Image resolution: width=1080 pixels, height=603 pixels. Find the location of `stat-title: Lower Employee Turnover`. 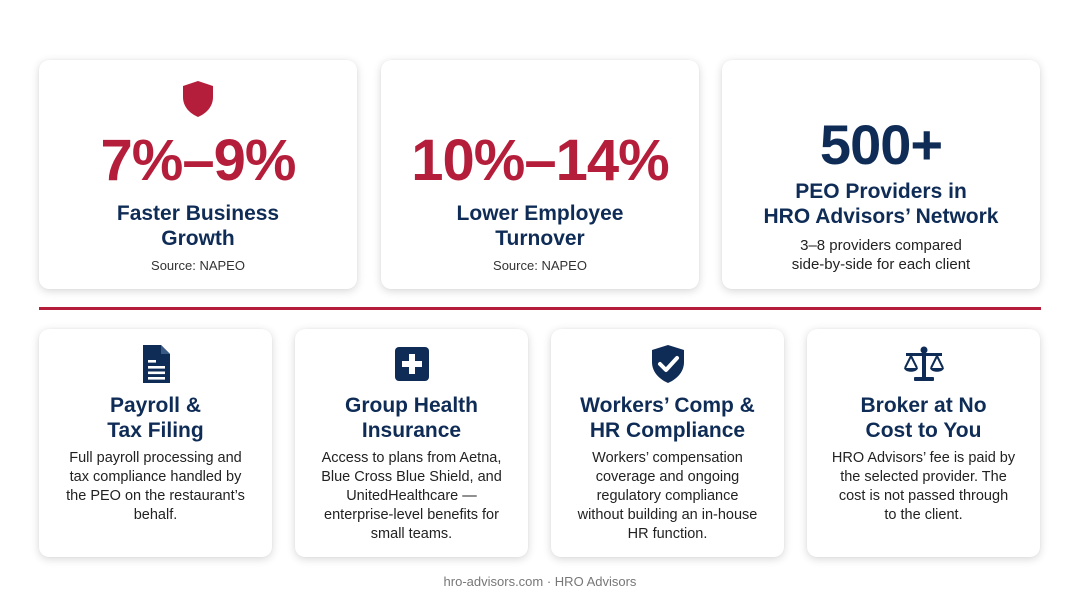

stat-title: Lower Employee Turnover is located at coordinates (540, 226).